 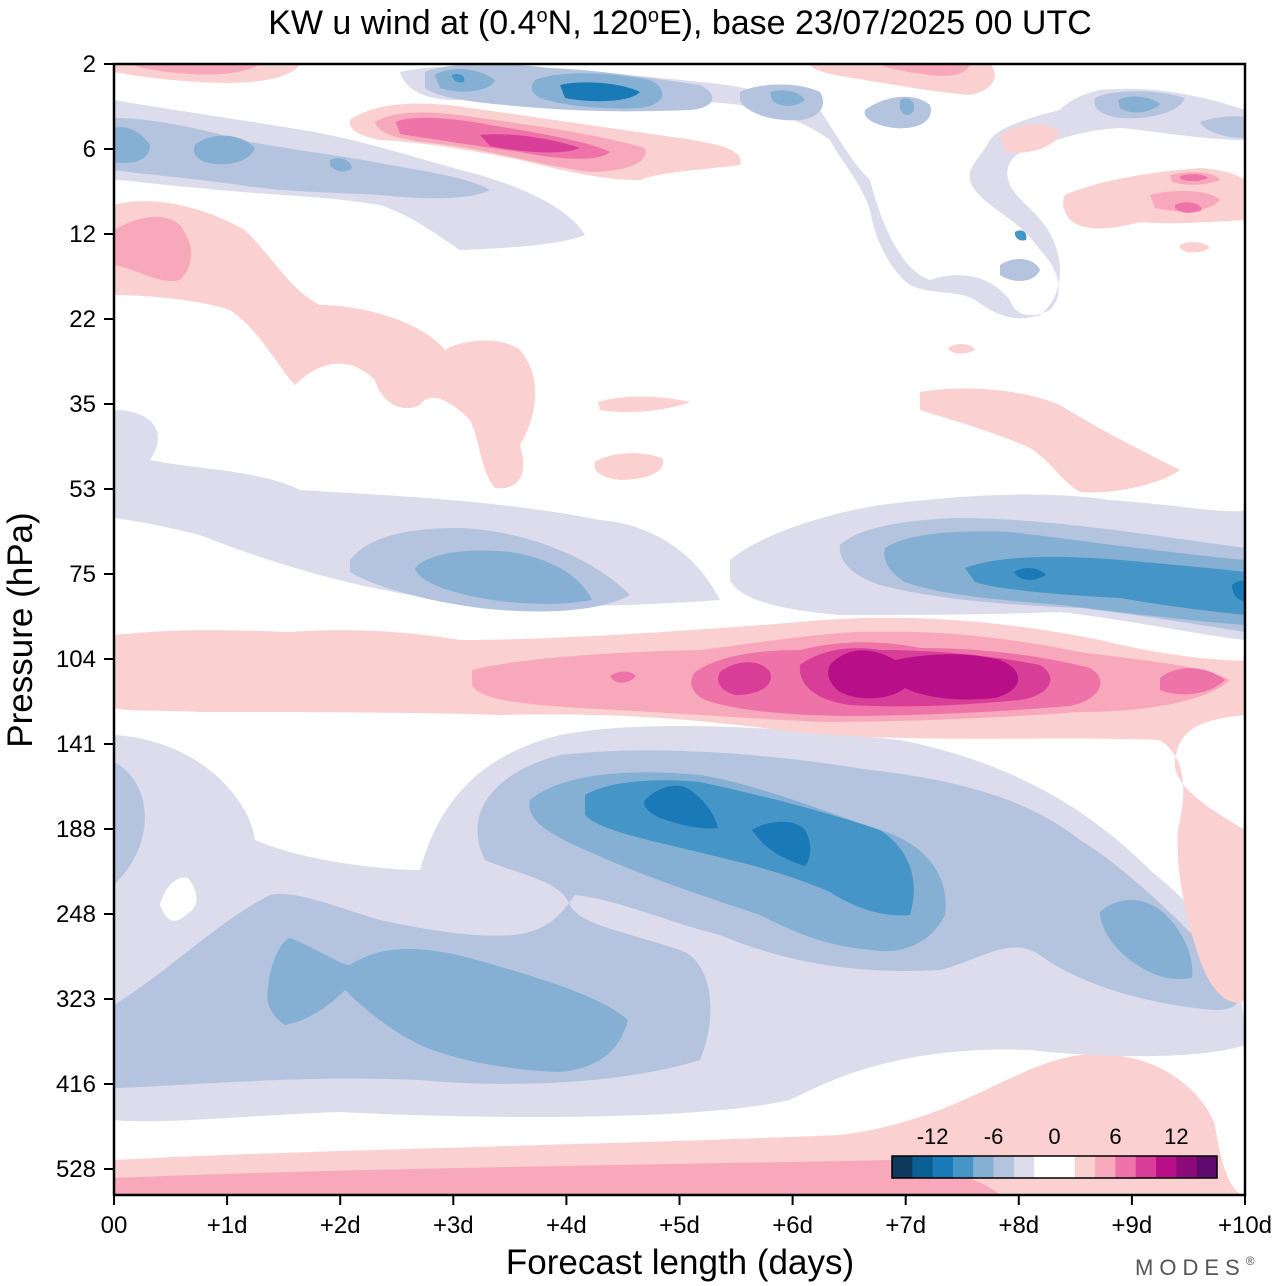 I want to click on contour-upper-w1f, so click(x=1195, y=247).